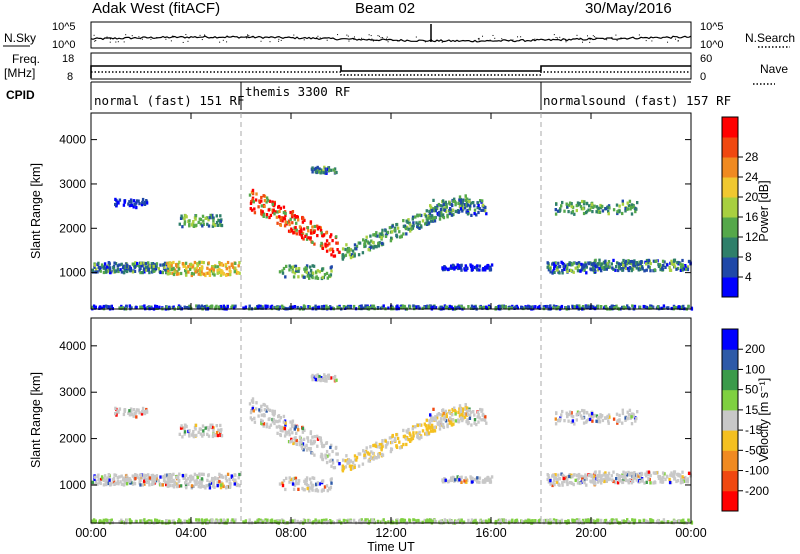 The height and width of the screenshot is (554, 800). What do you see at coordinates (757, 471) in the screenshot?
I see `velocity-colorbar-tick-label: -100` at bounding box center [757, 471].